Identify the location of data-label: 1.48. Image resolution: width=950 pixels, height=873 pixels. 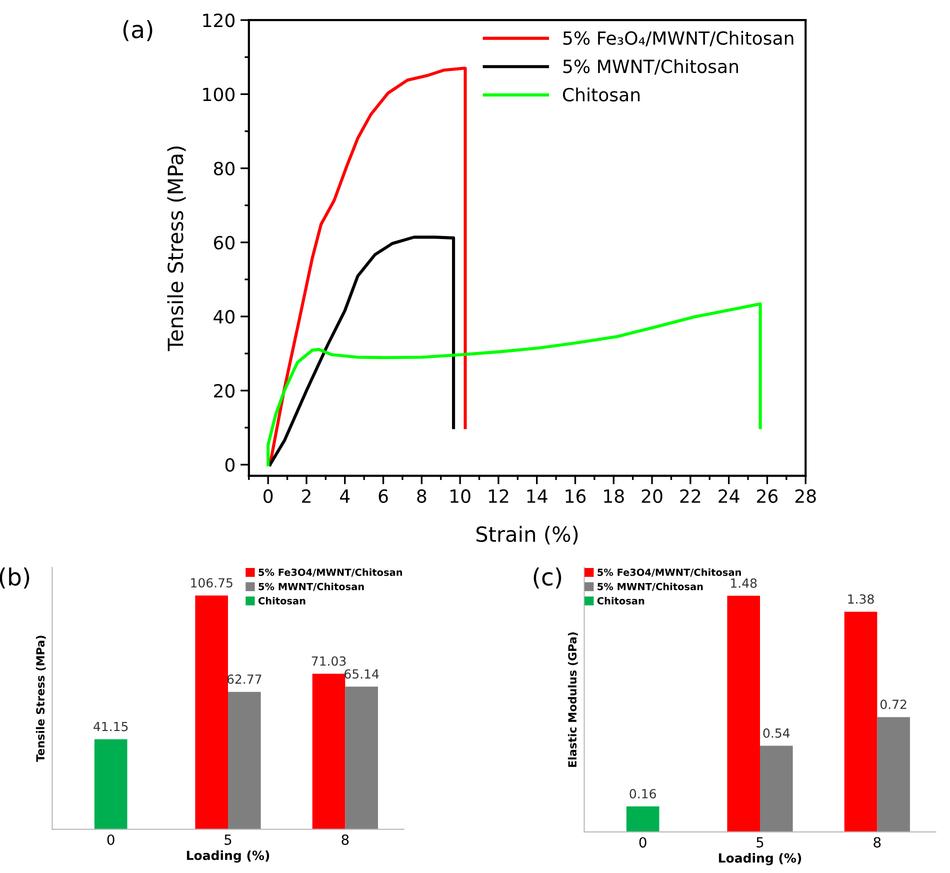
(744, 583).